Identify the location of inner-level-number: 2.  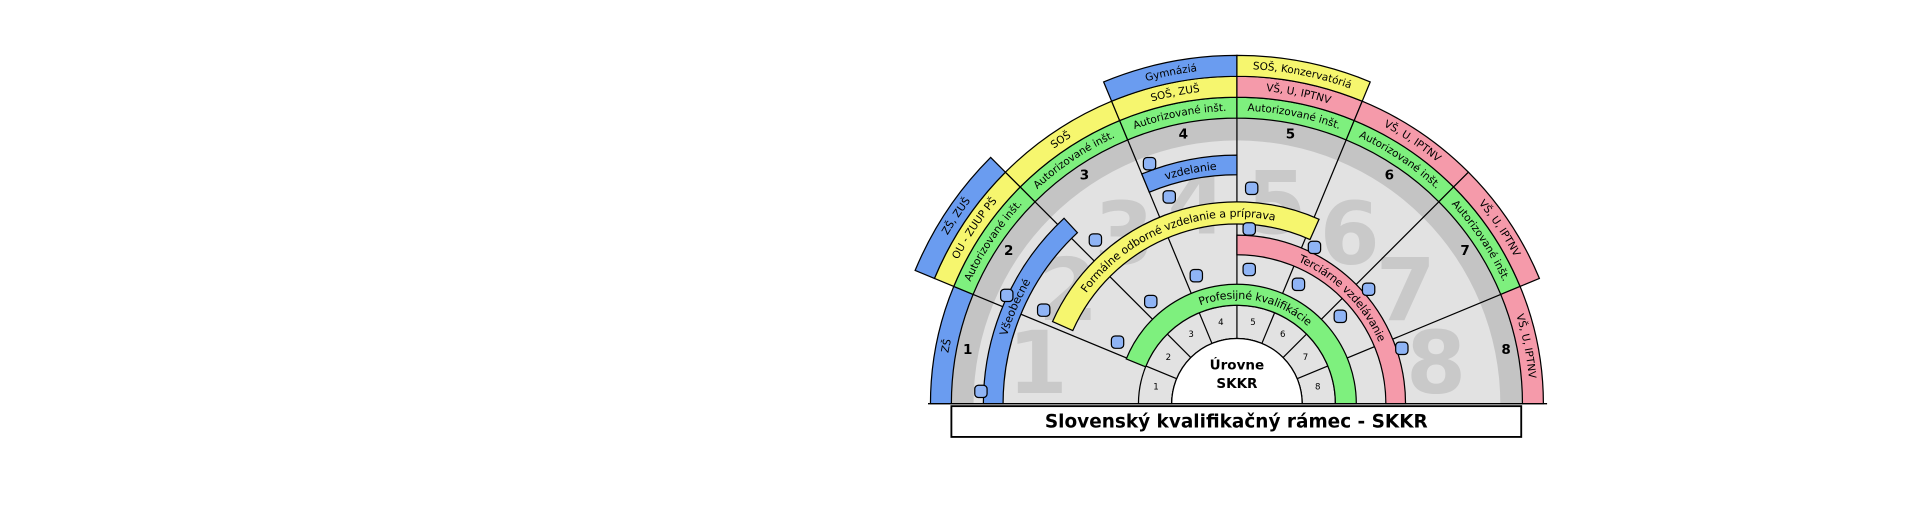
(1168, 358).